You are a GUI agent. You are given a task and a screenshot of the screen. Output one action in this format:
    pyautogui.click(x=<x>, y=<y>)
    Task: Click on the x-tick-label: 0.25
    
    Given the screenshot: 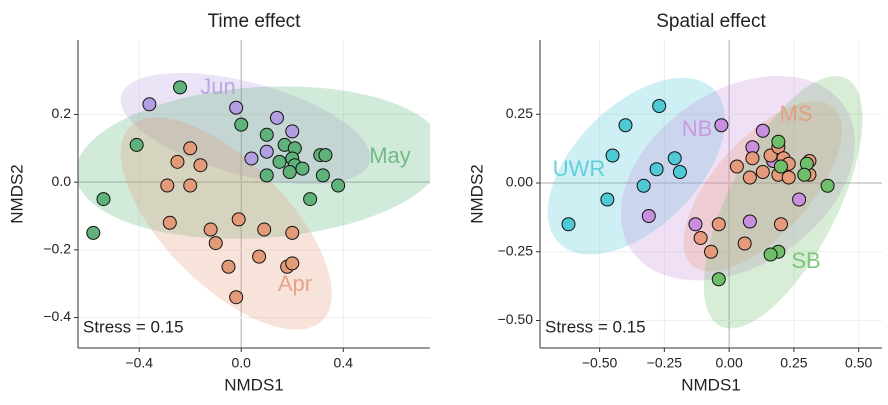 What is the action you would take?
    pyautogui.click(x=793, y=363)
    